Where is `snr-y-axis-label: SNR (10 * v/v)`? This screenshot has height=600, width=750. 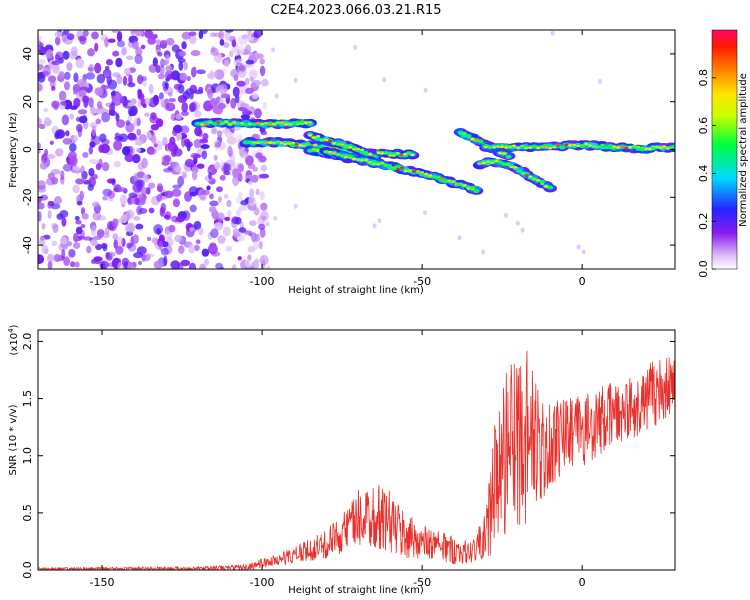 snr-y-axis-label: SNR (10 * v/v) is located at coordinates (13, 439).